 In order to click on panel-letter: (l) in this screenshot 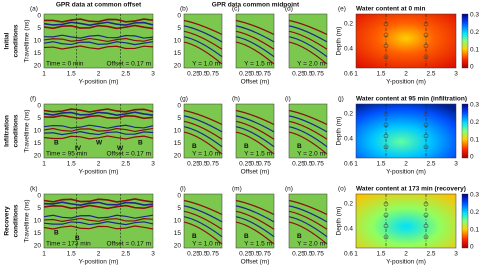, I will do `click(183, 189)`.